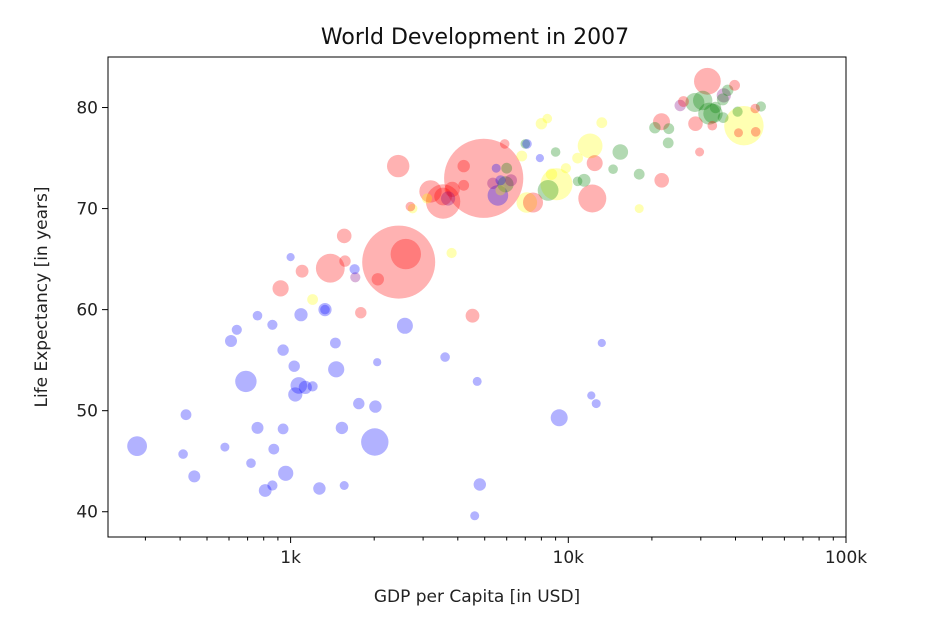  What do you see at coordinates (846, 558) in the screenshot?
I see `x-tick-label: 100k` at bounding box center [846, 558].